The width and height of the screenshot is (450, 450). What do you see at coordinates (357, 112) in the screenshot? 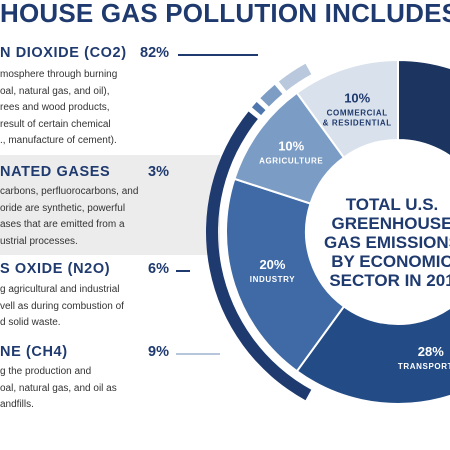
I see `sector-name-label: COMMERCIAL` at bounding box center [357, 112].